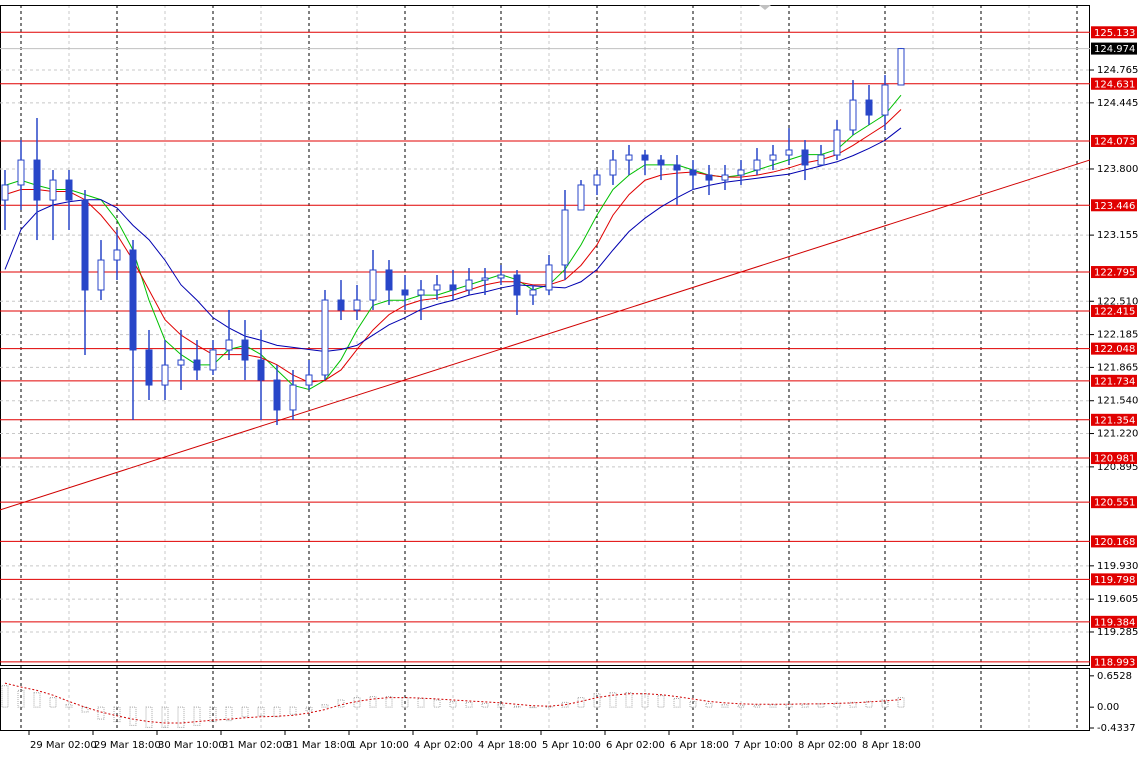 The width and height of the screenshot is (1140, 757). Describe the element at coordinates (255, 745) in the screenshot. I see `x-tick-label: 31 Mar 02:00` at that location.